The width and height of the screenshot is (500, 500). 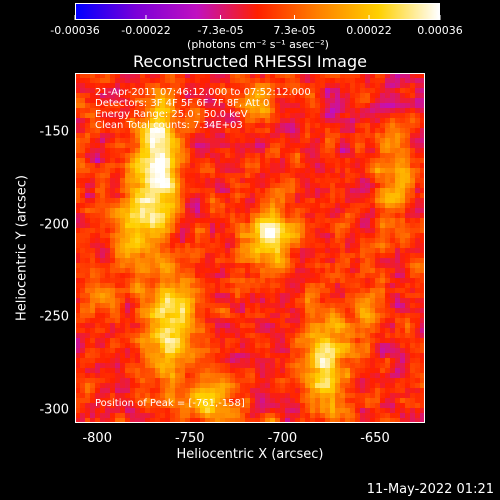 I want to click on colorbar-tick-label: -0.00036, so click(x=75, y=30).